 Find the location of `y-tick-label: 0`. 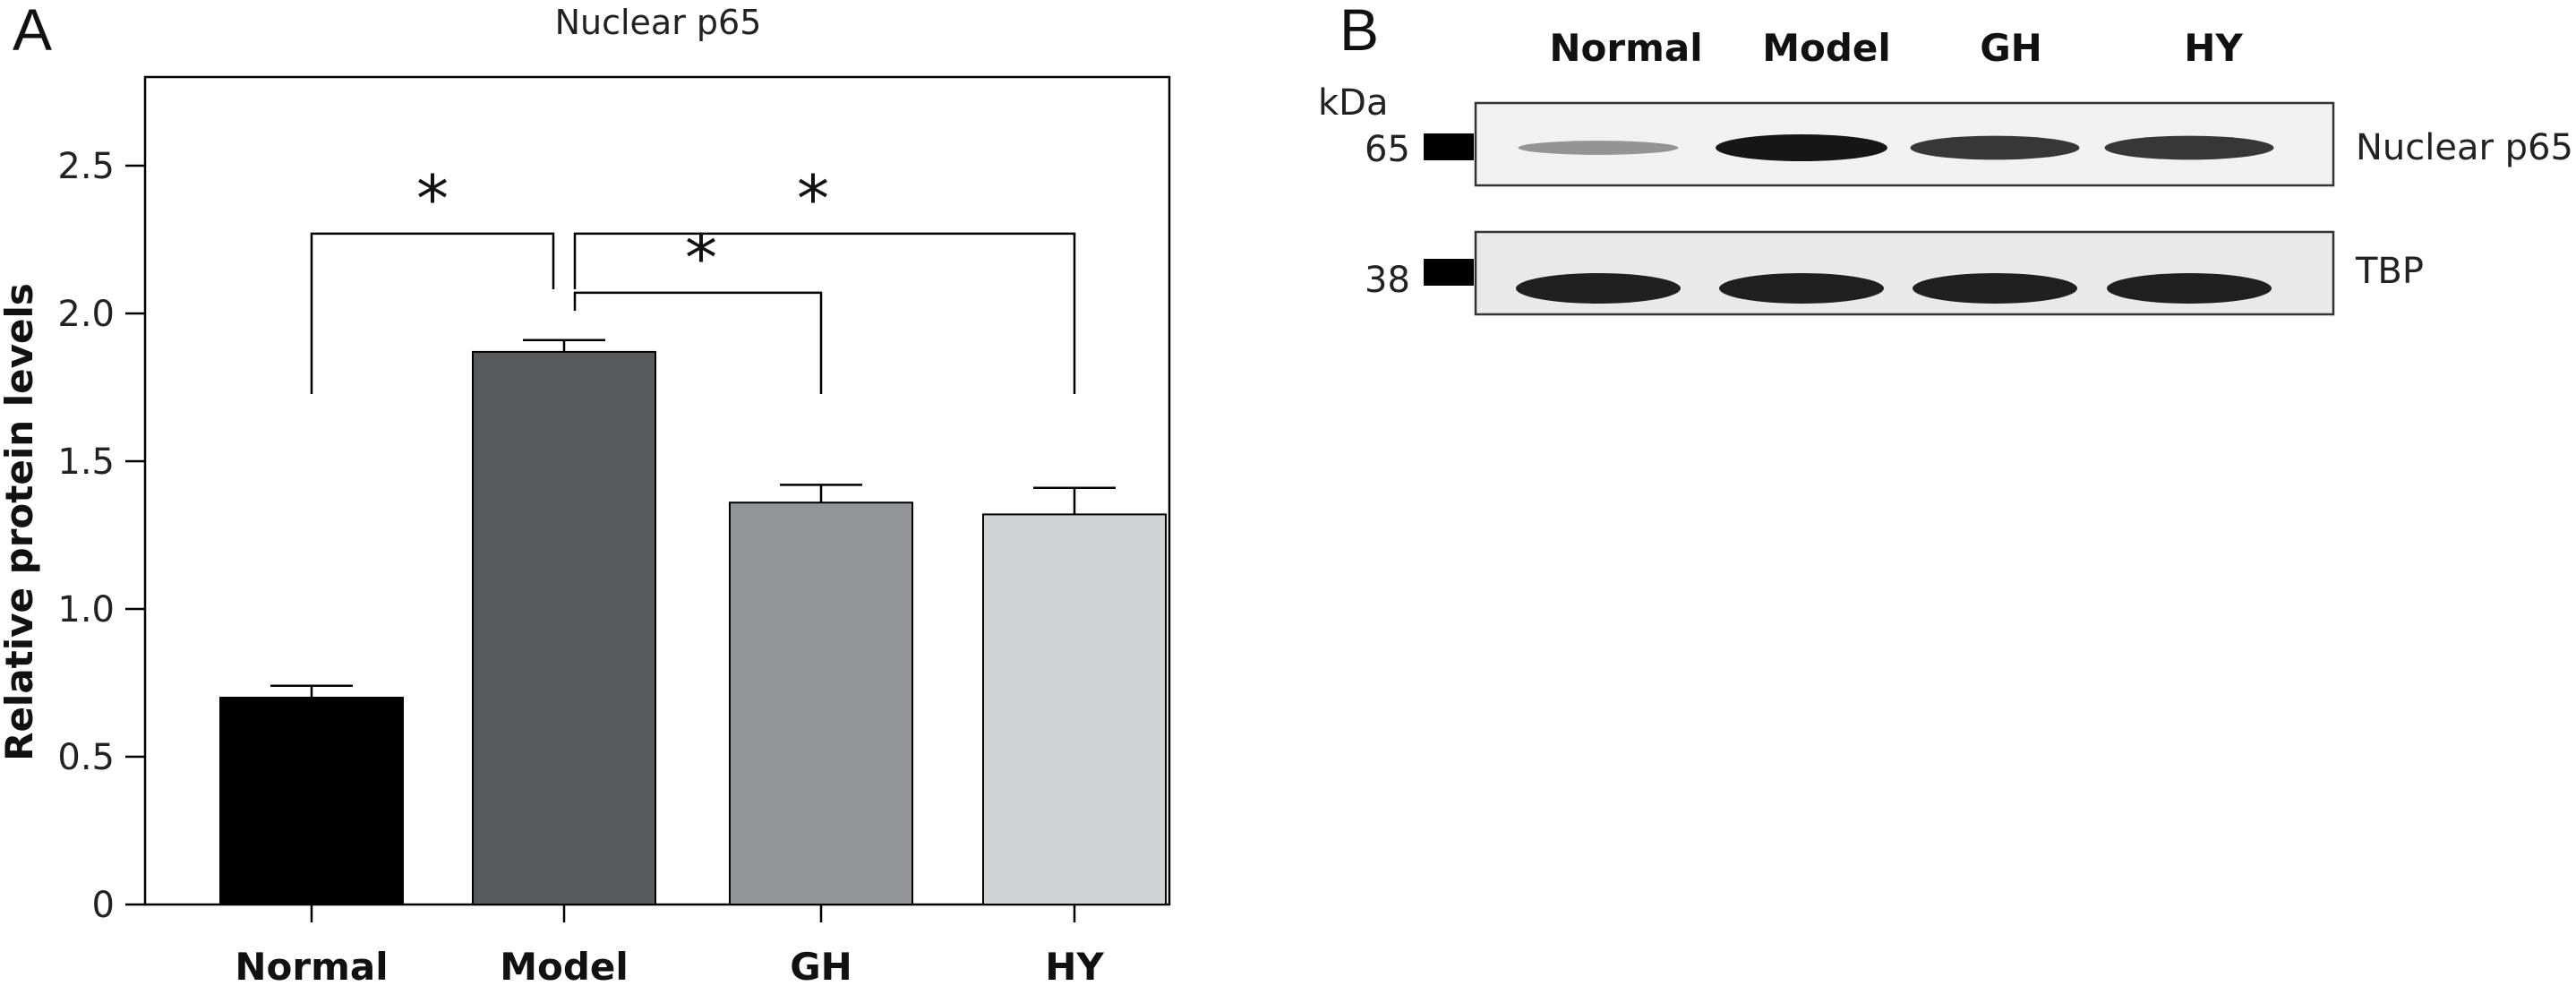

y-tick-label: 0 is located at coordinates (103, 905).